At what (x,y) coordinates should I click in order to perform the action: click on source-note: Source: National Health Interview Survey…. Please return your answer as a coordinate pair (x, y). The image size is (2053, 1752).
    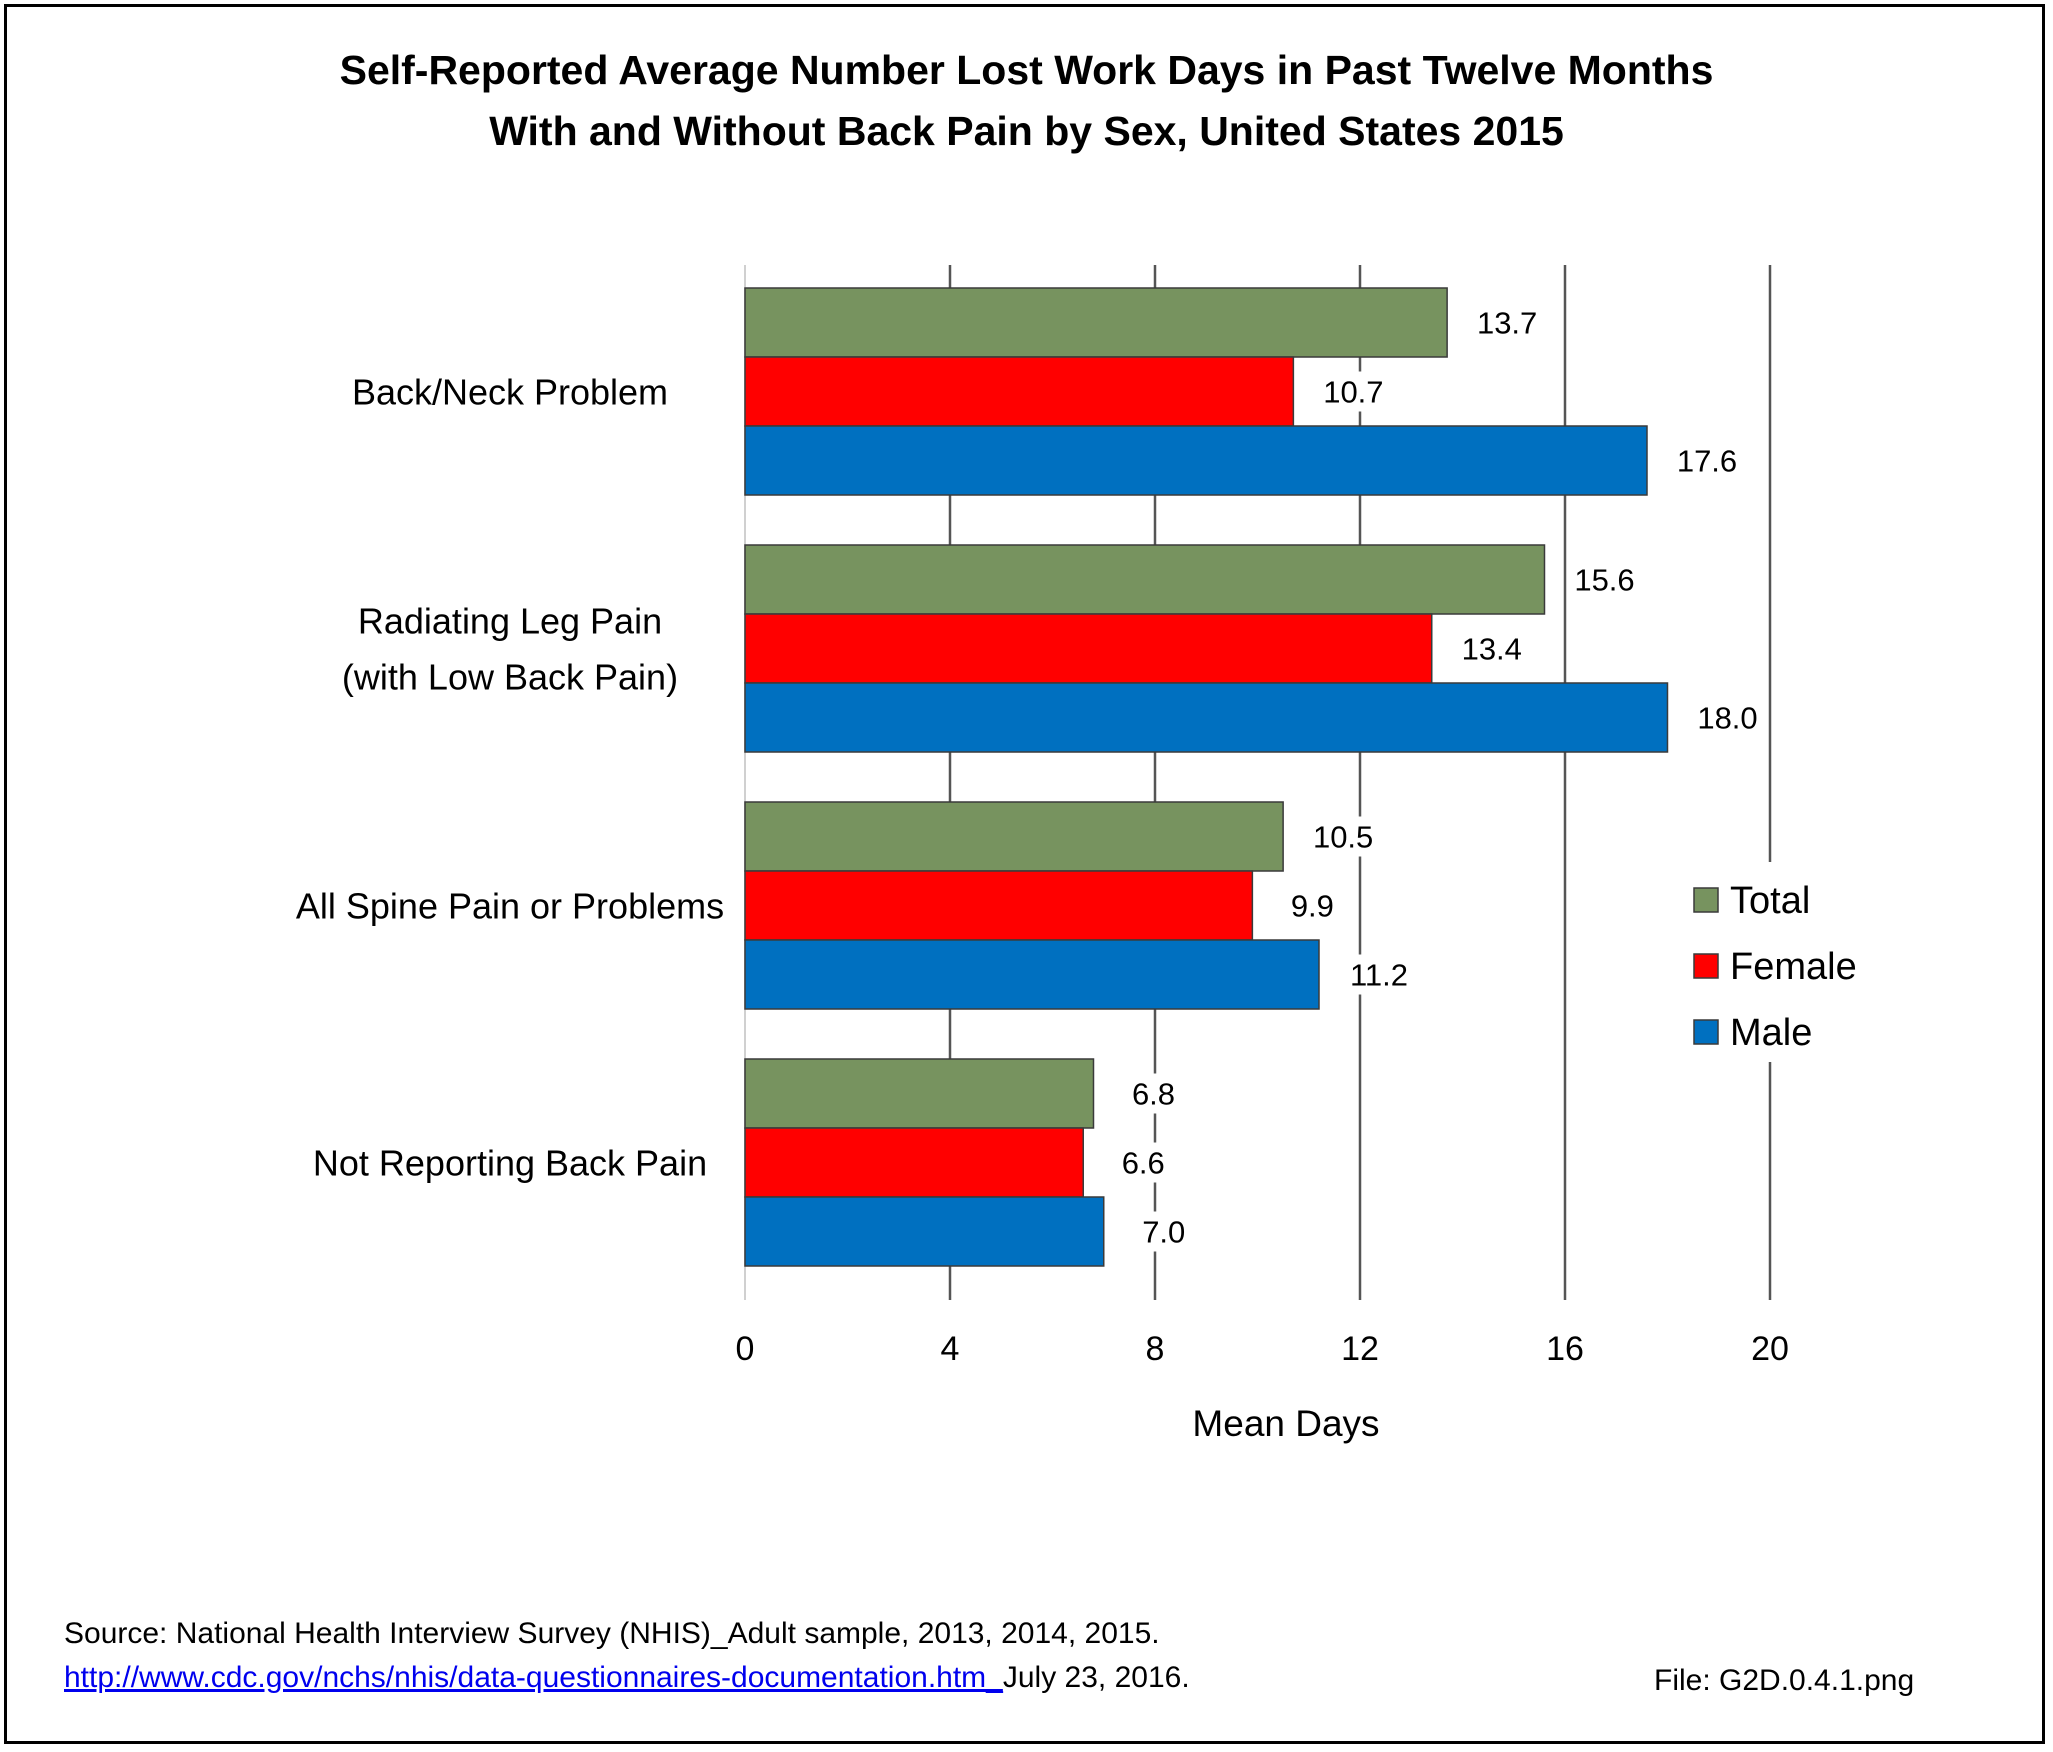
    Looking at the image, I should click on (612, 1633).